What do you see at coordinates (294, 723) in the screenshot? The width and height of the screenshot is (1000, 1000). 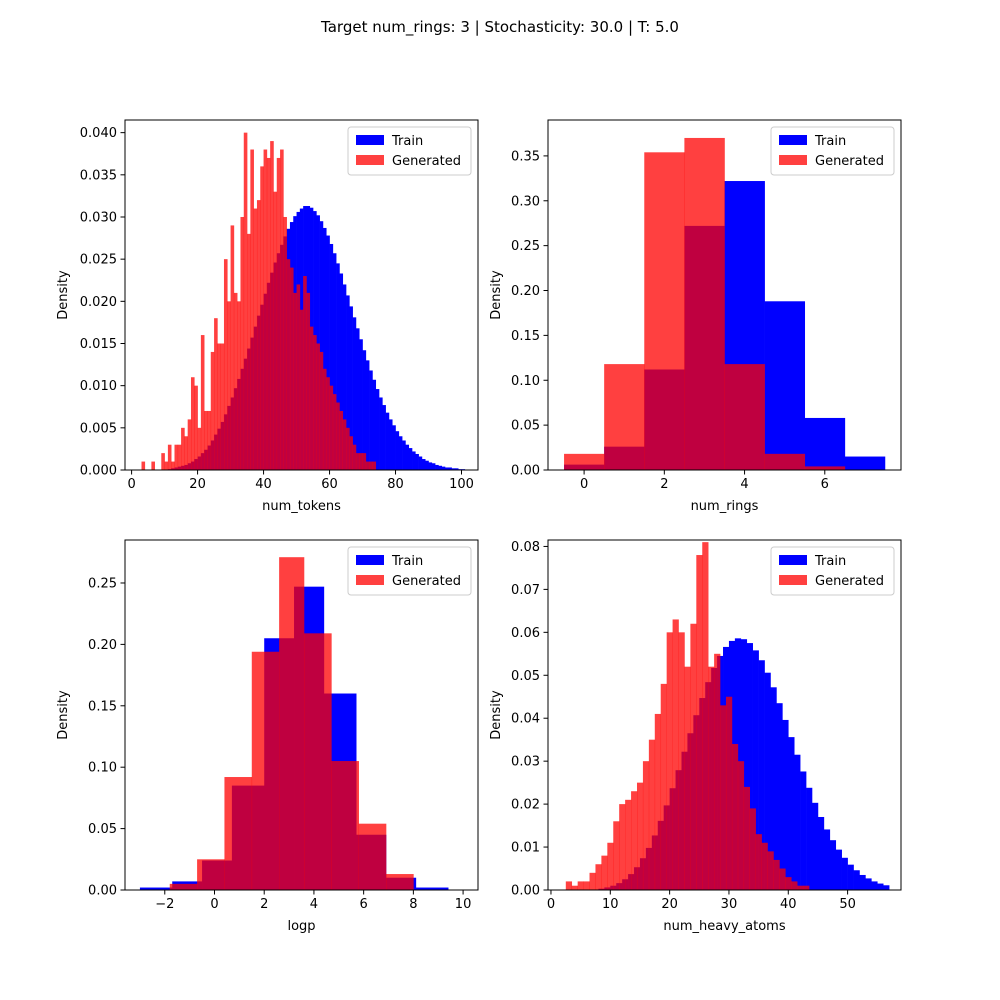 I see `bars-group` at bounding box center [294, 723].